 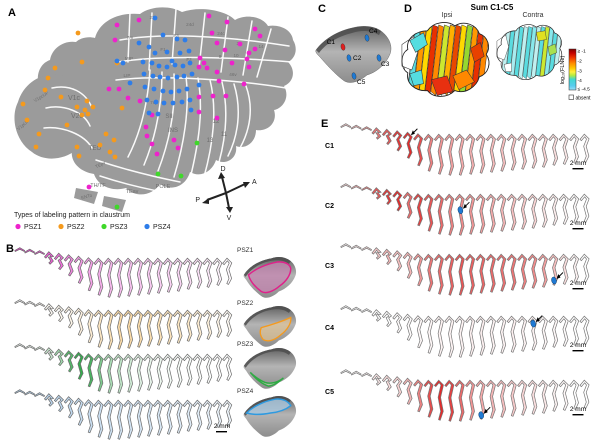 I want to click on injection-site-c4, so click(x=367, y=38).